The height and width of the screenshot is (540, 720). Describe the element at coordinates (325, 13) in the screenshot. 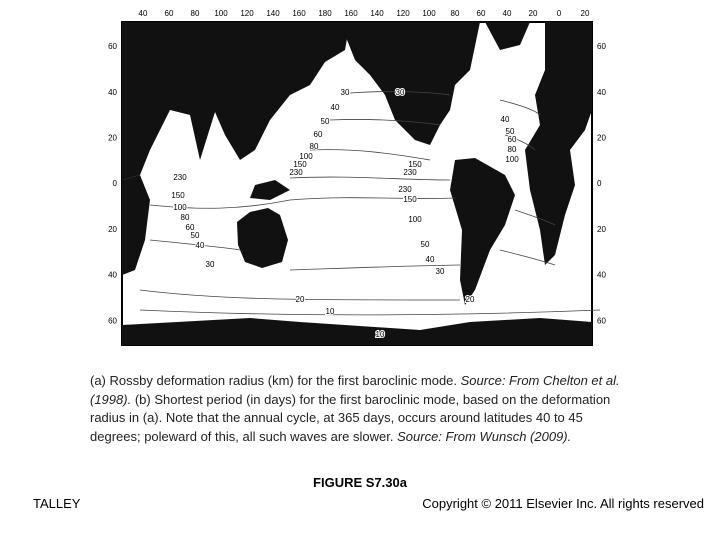

I see `longitude-label: 180` at that location.